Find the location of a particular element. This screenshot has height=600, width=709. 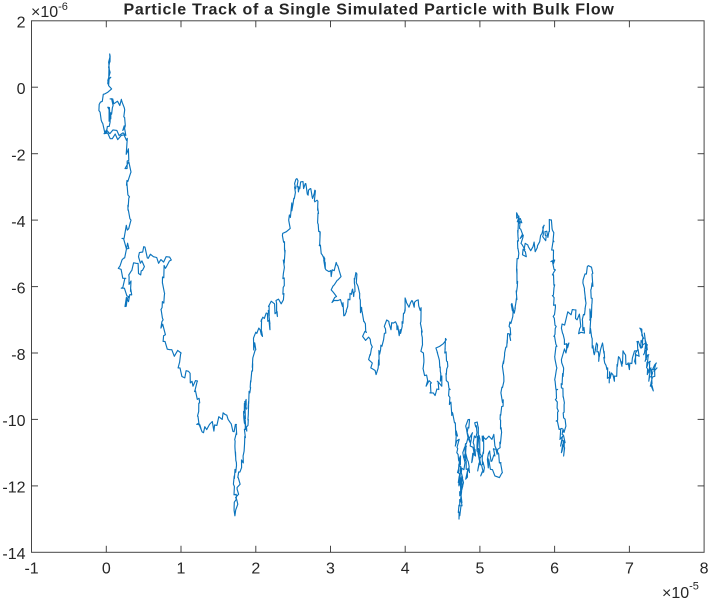

svg-text: 6 is located at coordinates (554, 569).